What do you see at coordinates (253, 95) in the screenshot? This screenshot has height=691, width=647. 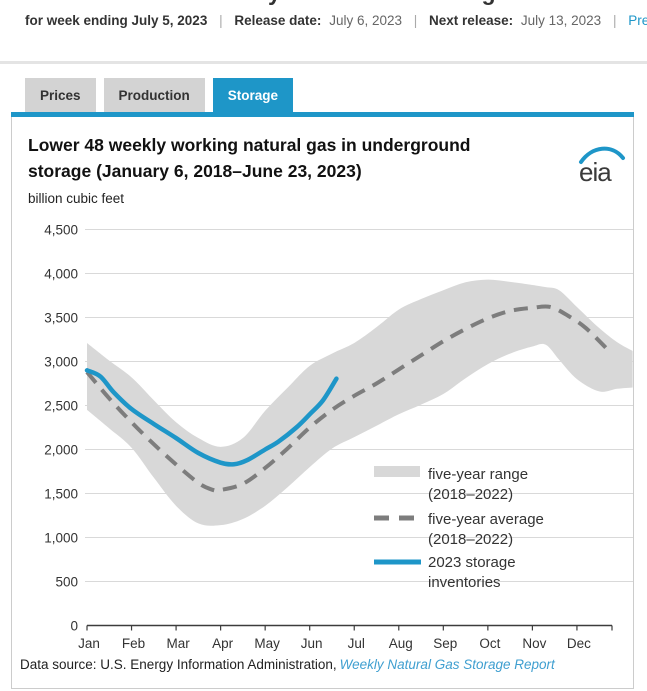 I see `tab-storage: Storage` at bounding box center [253, 95].